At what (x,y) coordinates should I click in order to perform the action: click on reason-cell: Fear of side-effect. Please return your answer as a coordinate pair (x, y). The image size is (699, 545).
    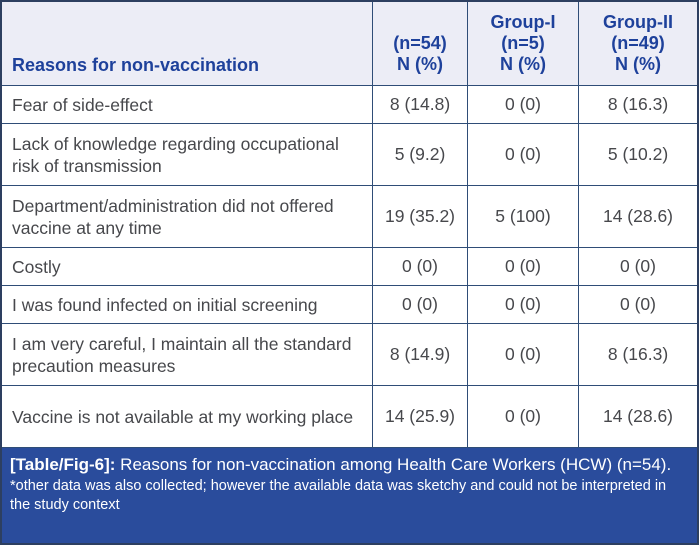
    Looking at the image, I should click on (187, 104).